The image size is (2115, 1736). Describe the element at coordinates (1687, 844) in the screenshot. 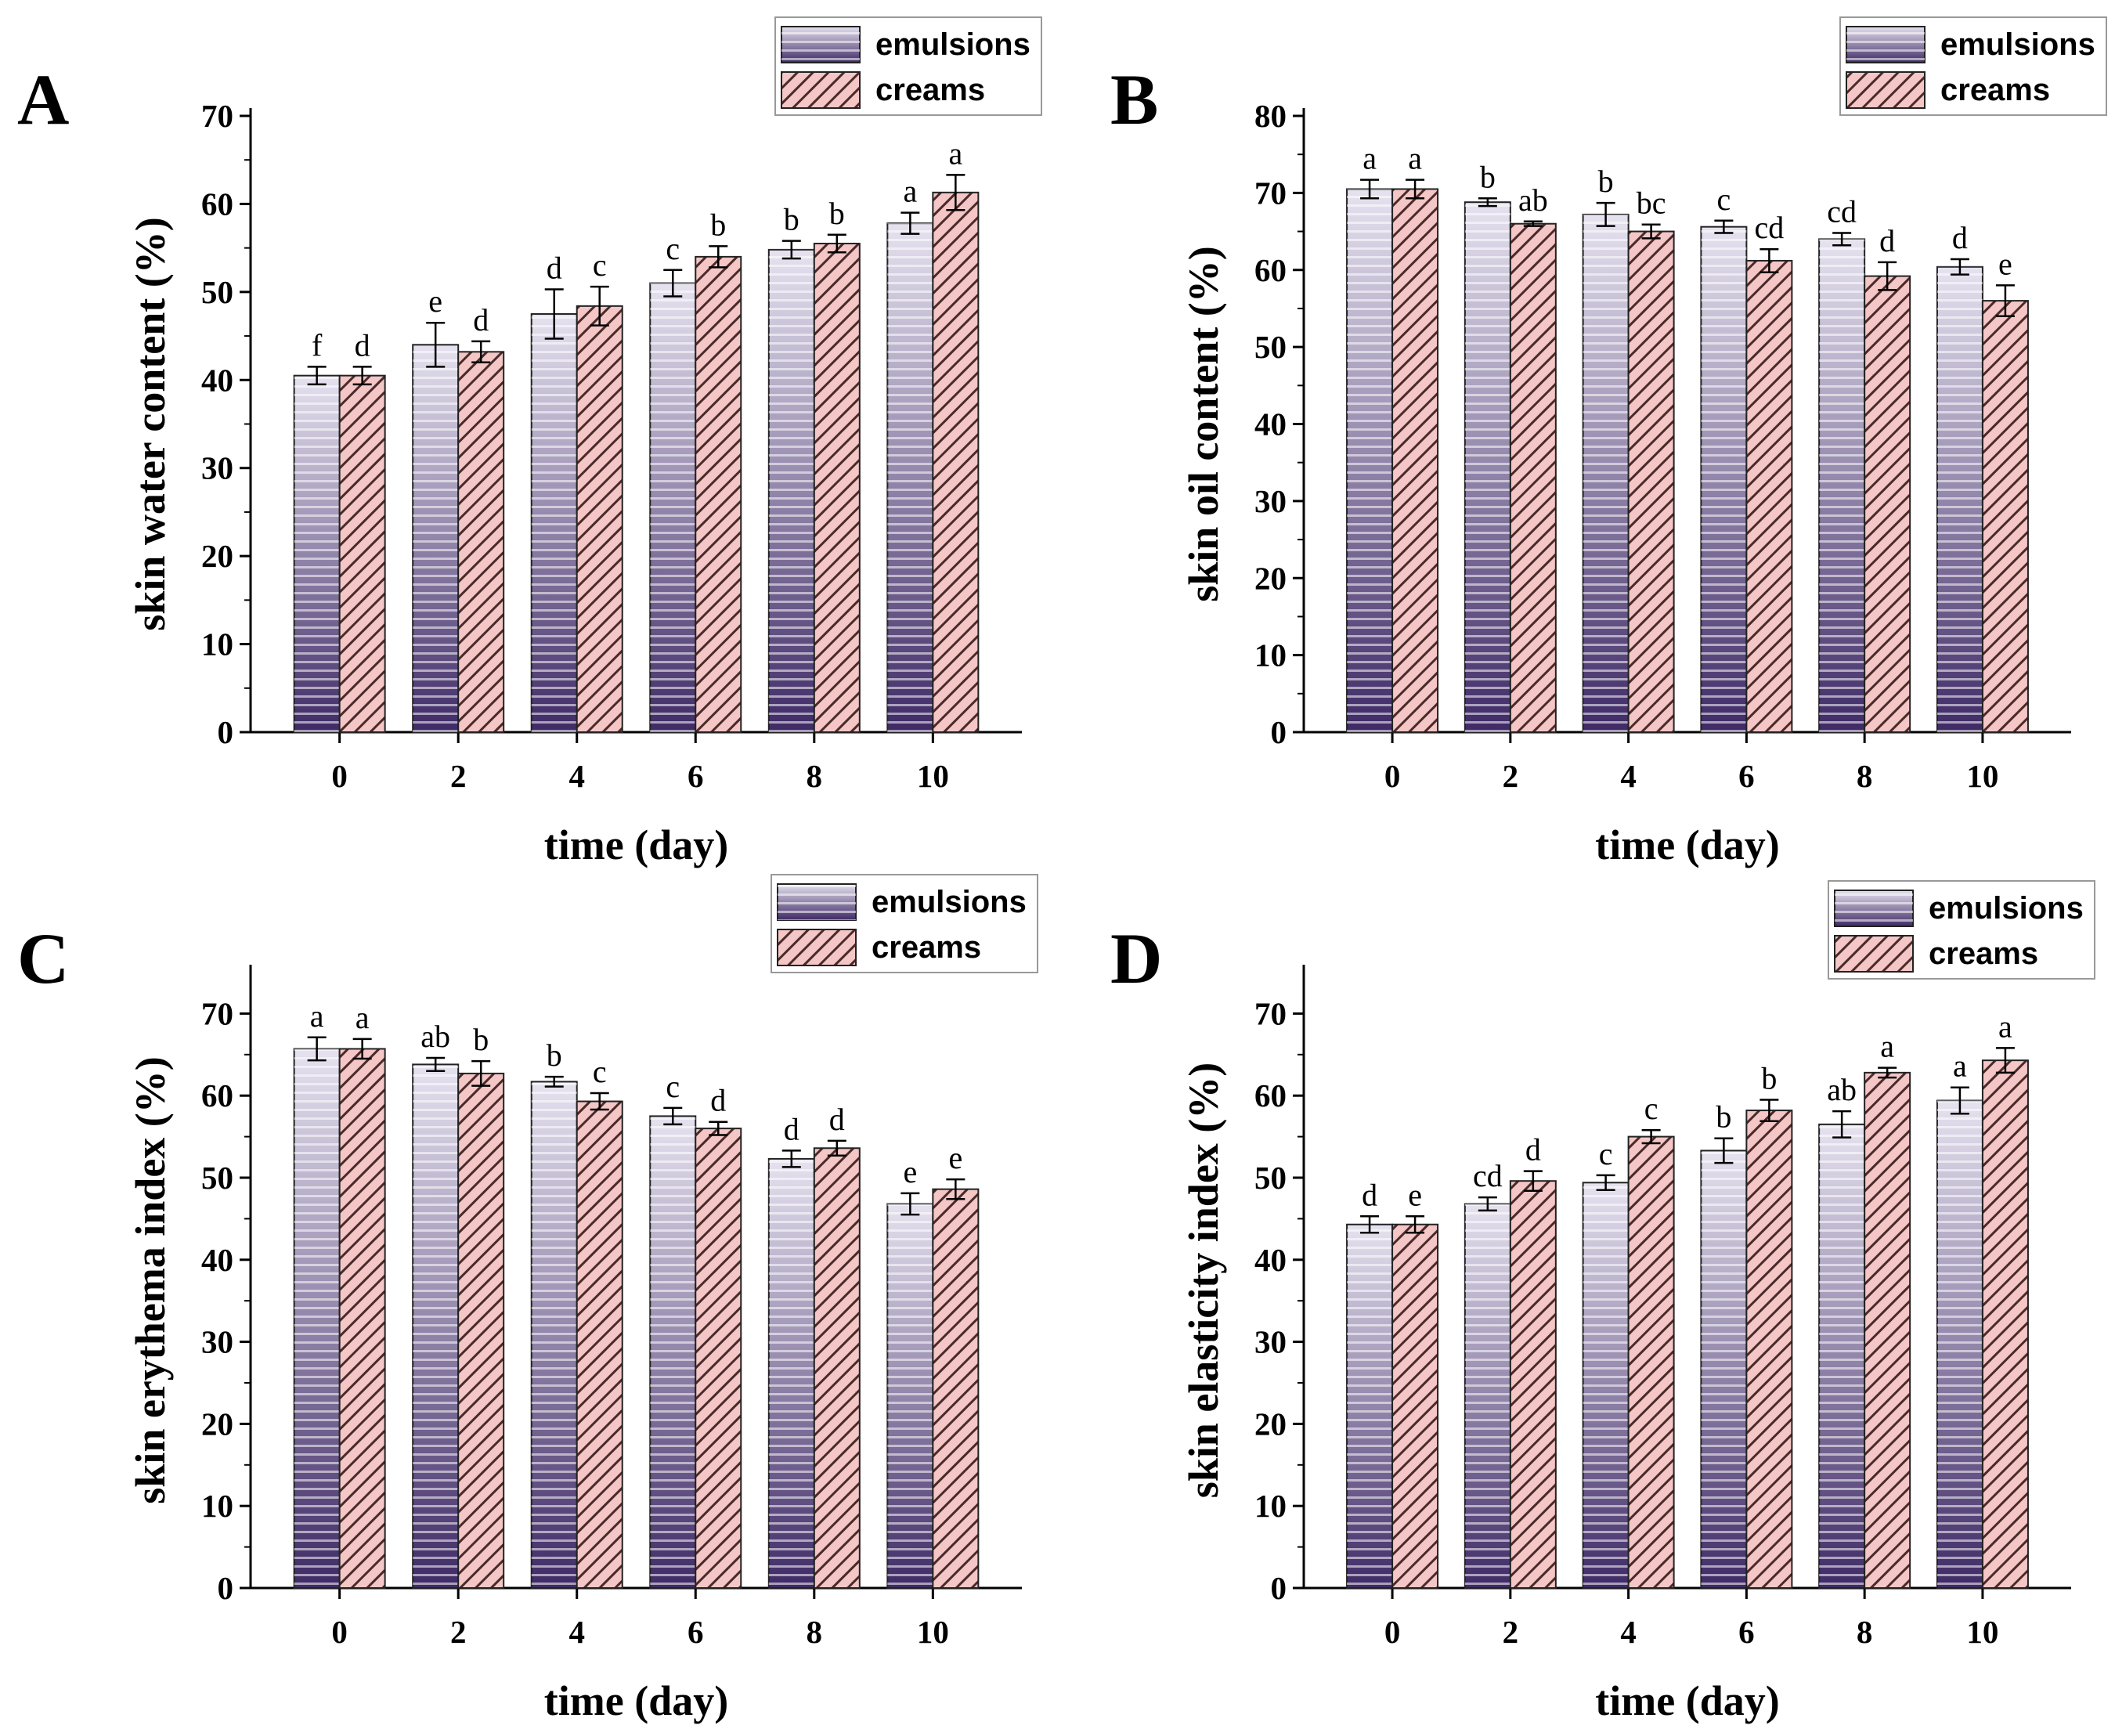

I see `x-axis-title: time (day)` at that location.